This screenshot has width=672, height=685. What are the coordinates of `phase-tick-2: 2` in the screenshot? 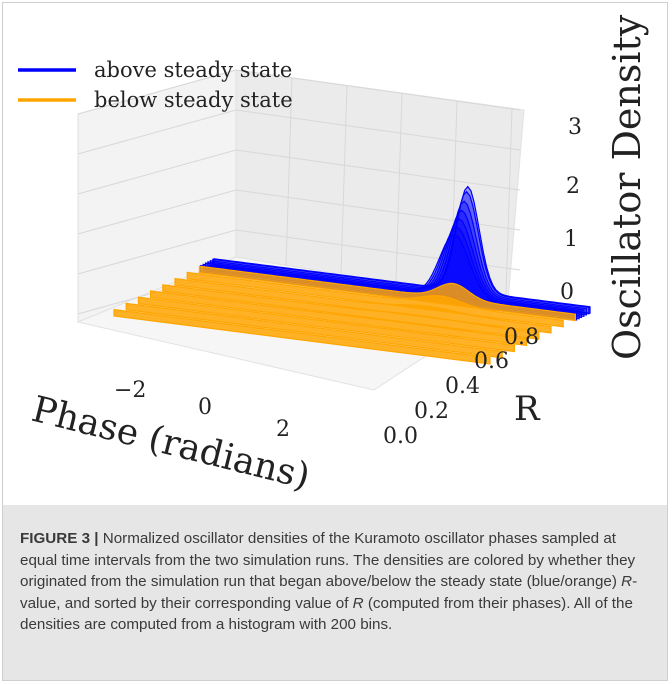 It's located at (283, 429).